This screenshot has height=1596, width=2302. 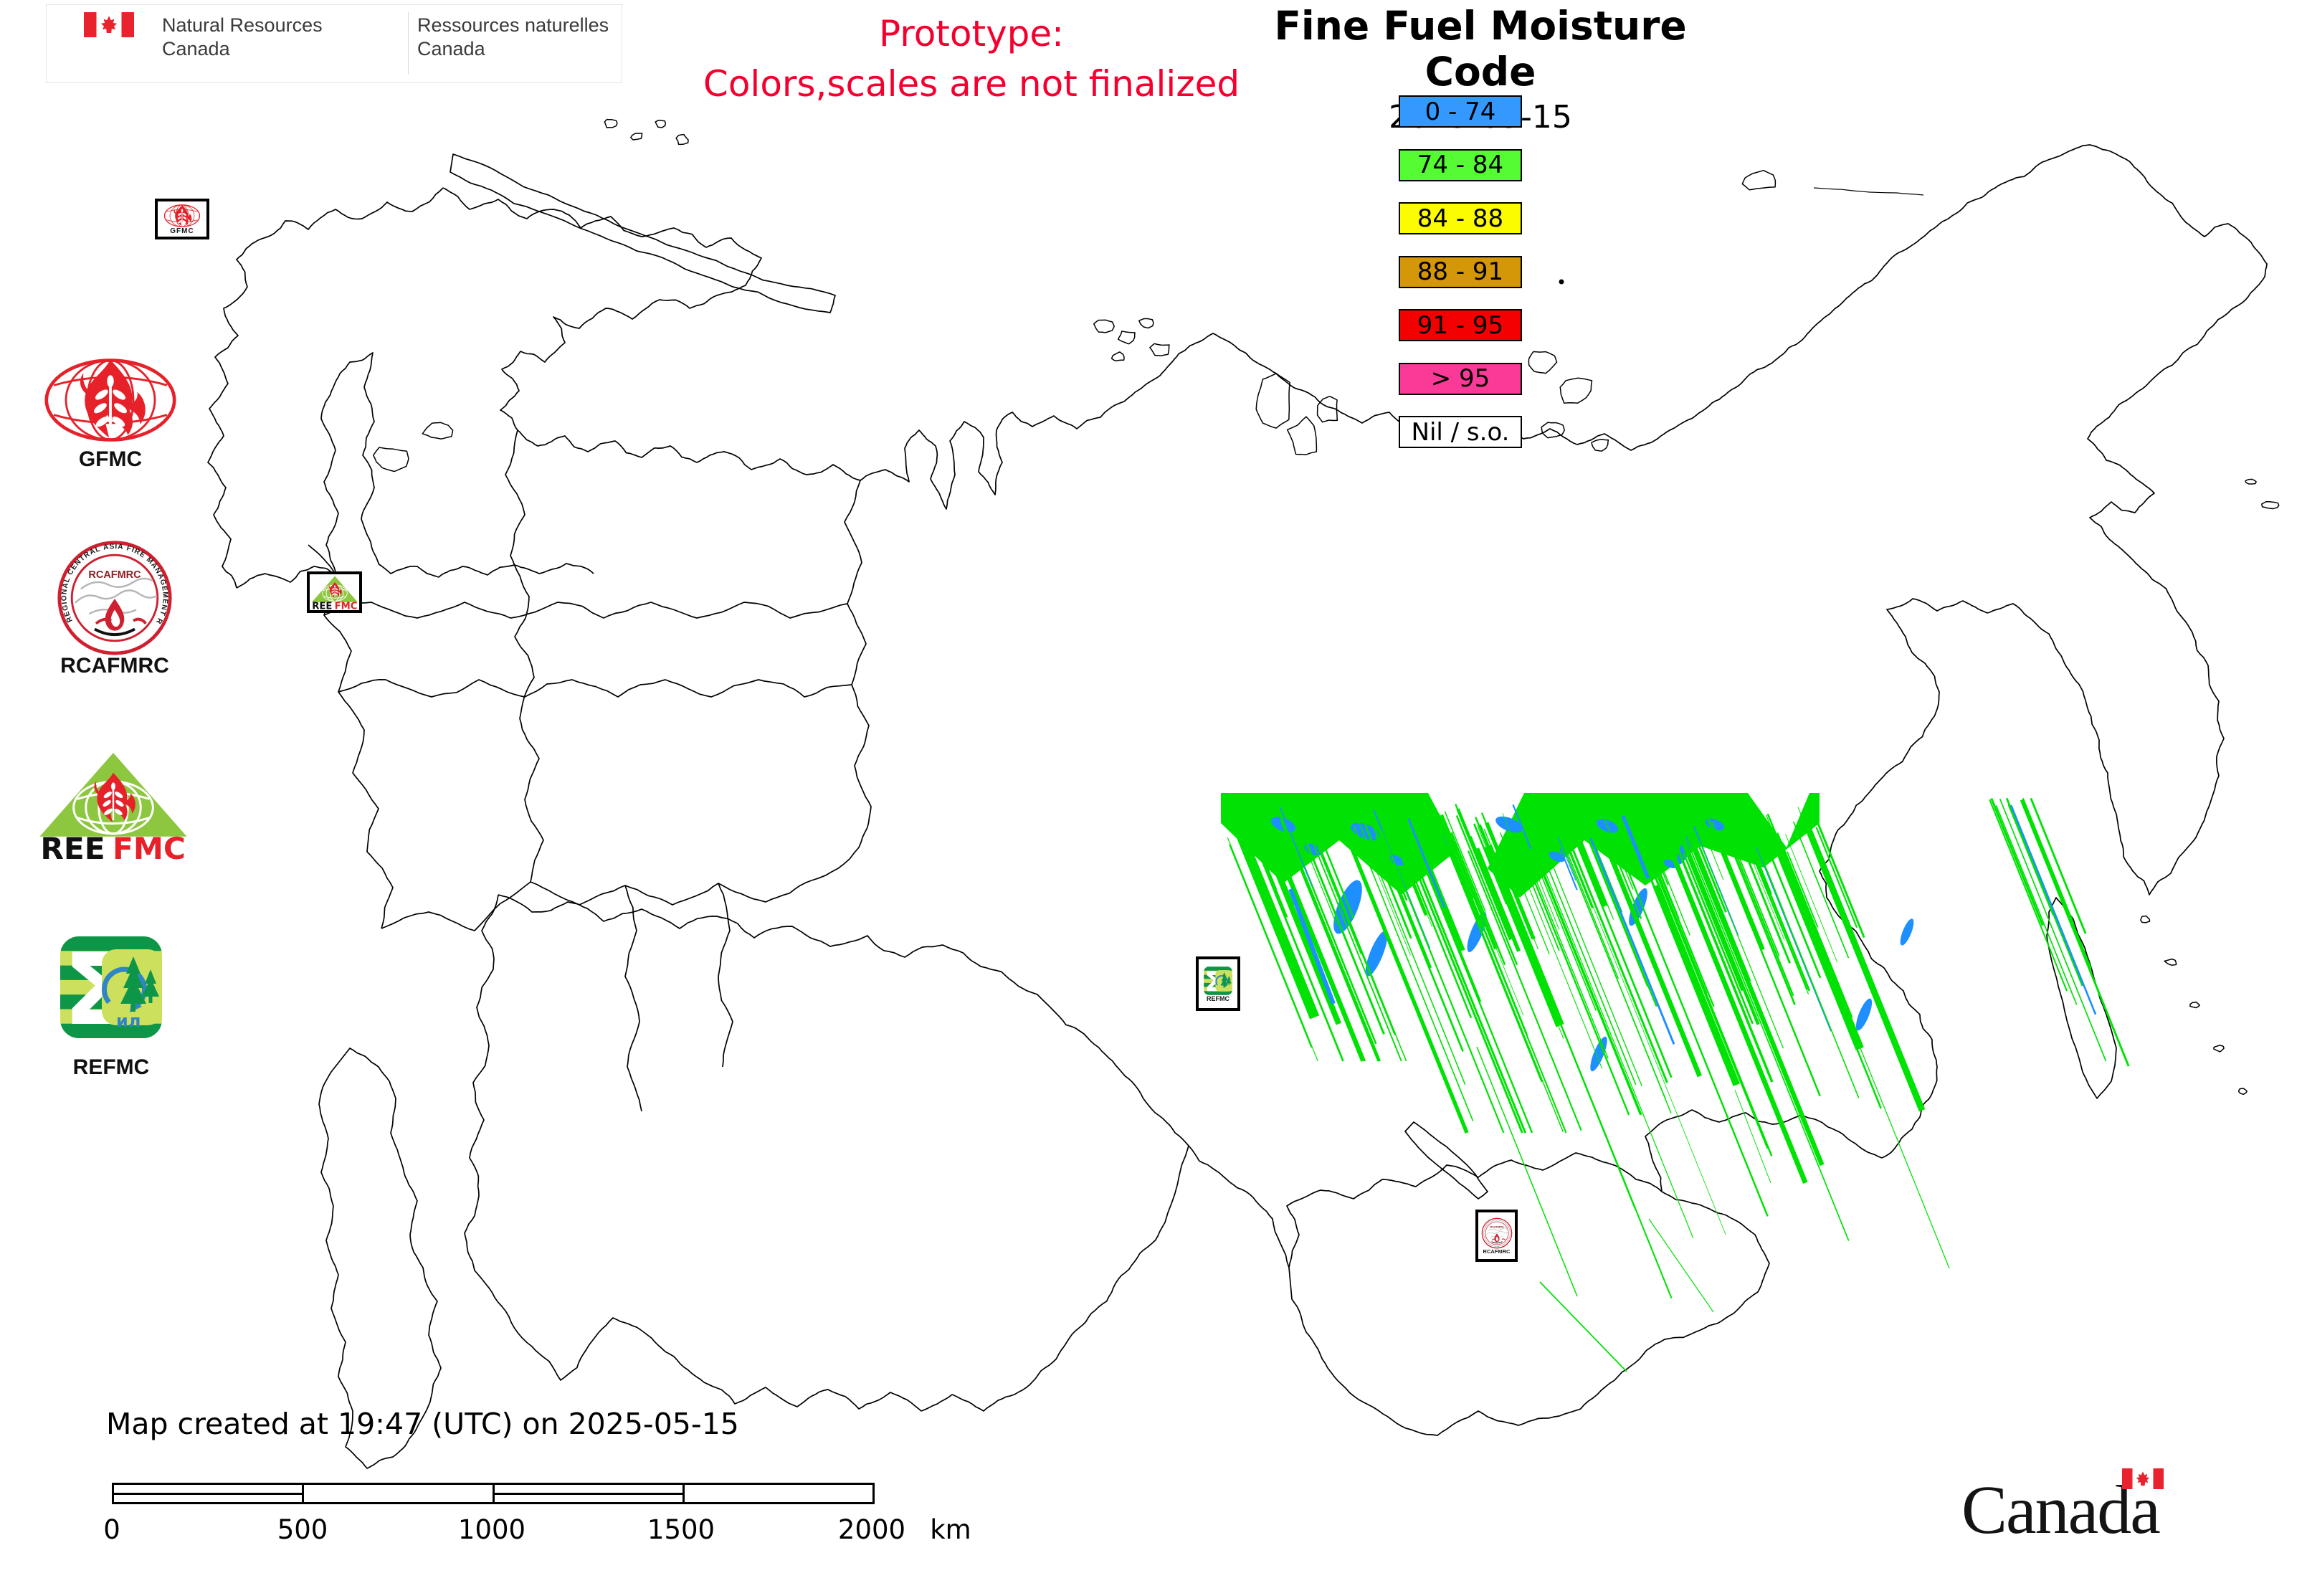 What do you see at coordinates (1497, 1233) in the screenshot?
I see `rcafmrc-marker-icon: RCAFMRC` at bounding box center [1497, 1233].